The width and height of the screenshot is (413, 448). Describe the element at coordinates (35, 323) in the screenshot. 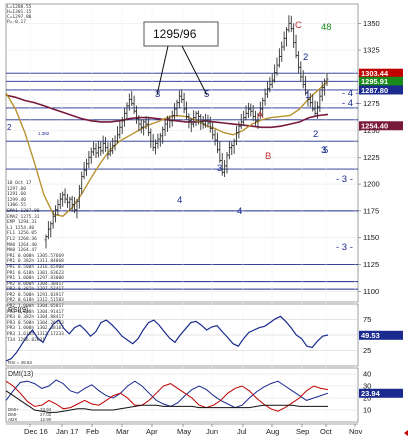

I see `fib-row: PR3 0.500h 1304.26133` at that location.